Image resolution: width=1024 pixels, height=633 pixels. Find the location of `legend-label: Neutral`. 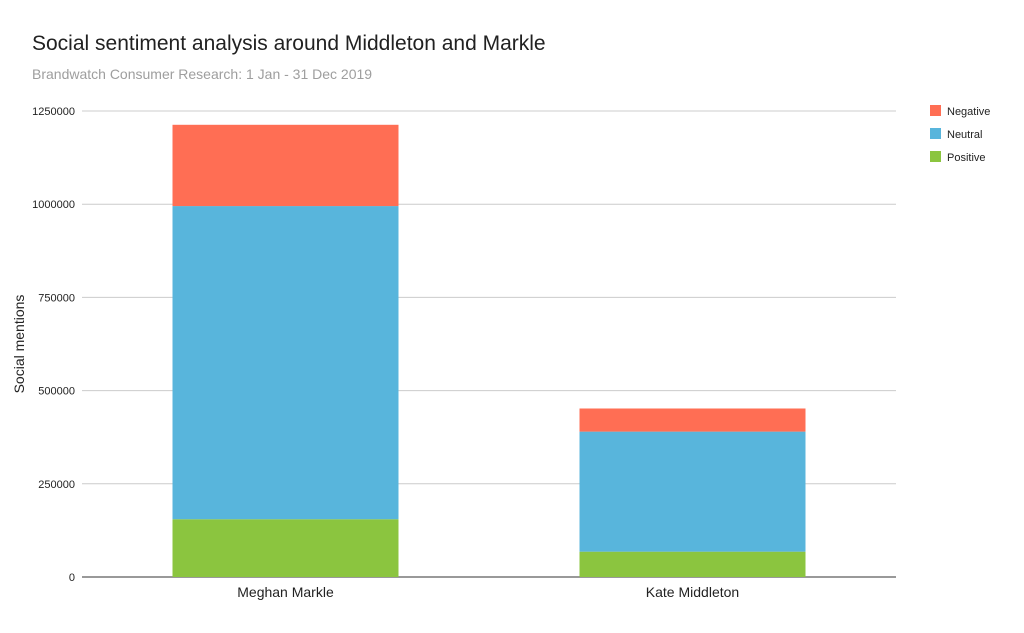

legend-label: Neutral is located at coordinates (964, 135).